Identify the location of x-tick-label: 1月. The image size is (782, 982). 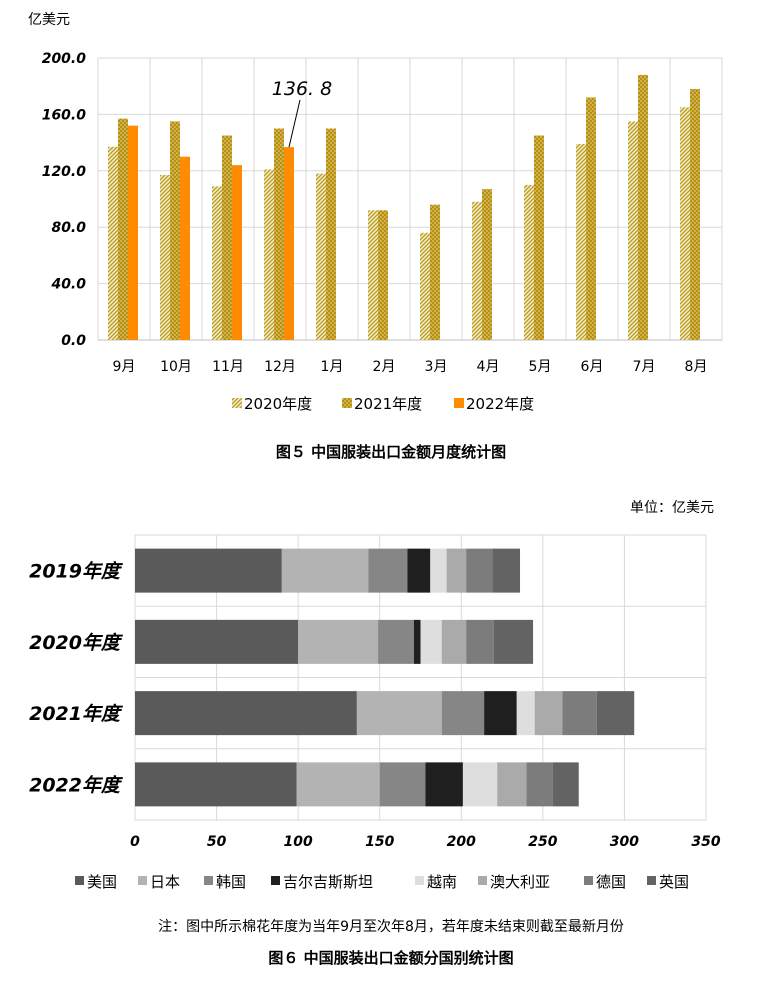
(332, 367).